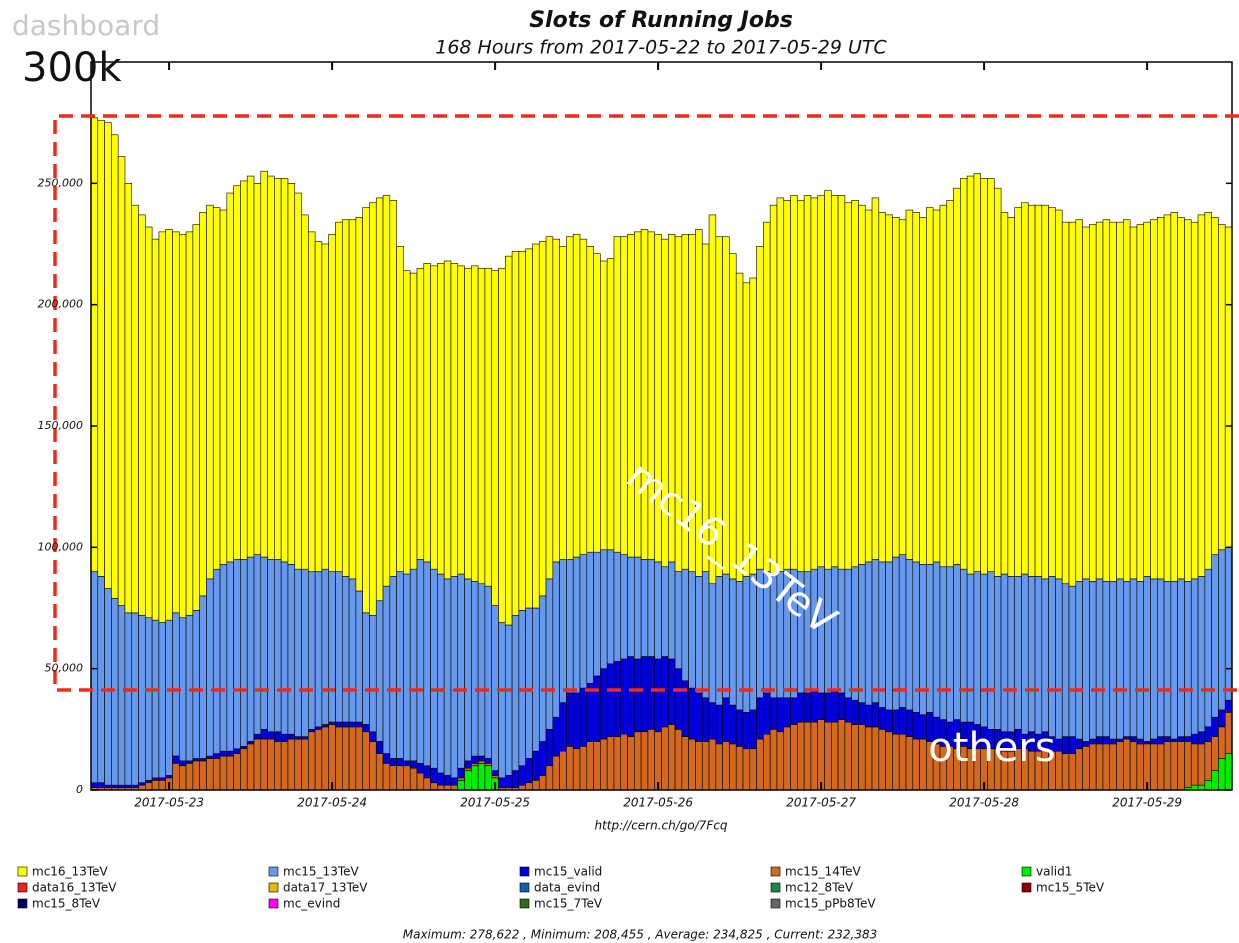 Image resolution: width=1239 pixels, height=943 pixels. I want to click on x-tick-label: 2017-05-25, so click(495, 803).